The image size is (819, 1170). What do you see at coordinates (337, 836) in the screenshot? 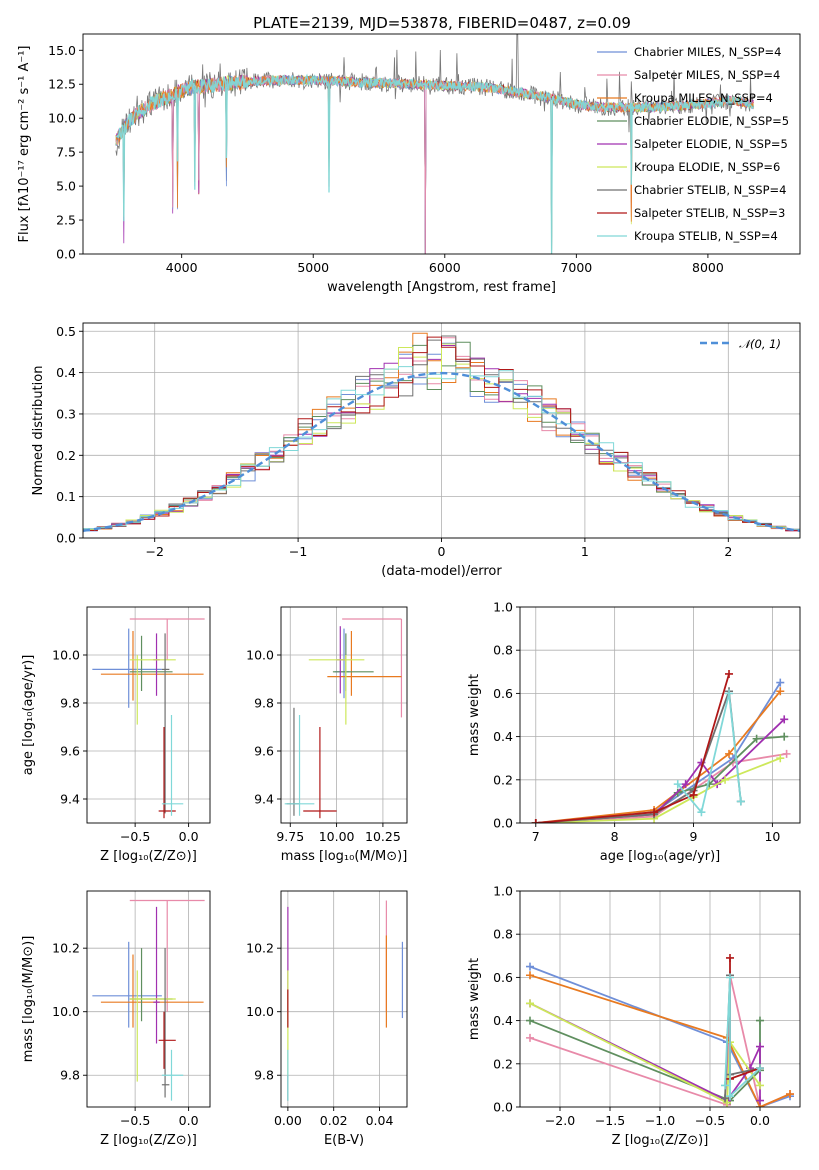
I see `x-tick-label: 10.00` at bounding box center [337, 836].